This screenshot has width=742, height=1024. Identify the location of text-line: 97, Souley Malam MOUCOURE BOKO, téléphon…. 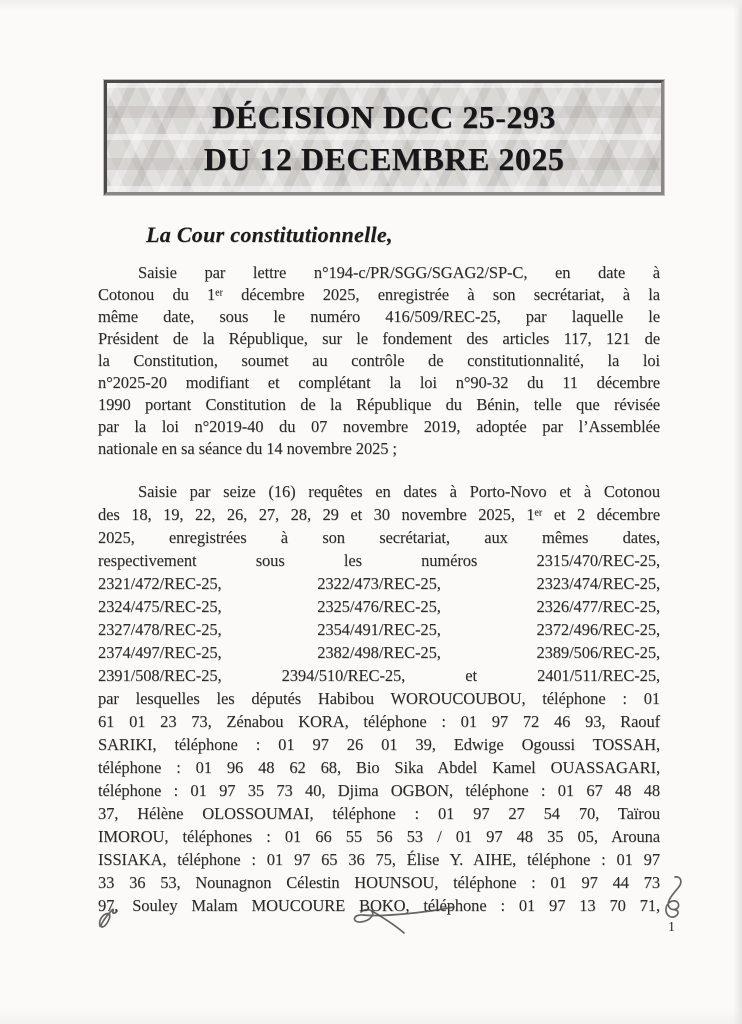
(379, 905).